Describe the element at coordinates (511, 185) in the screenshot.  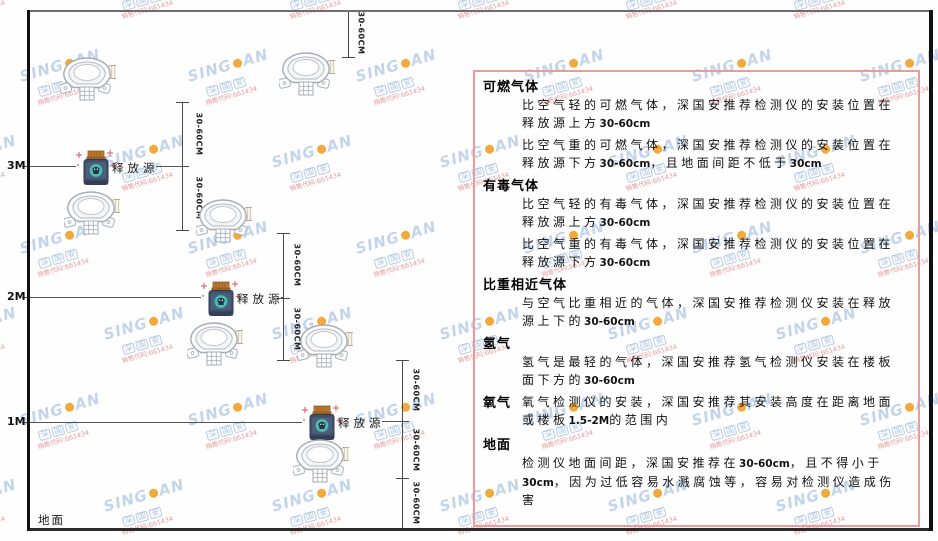
I see `section-heading: 有毒气体` at that location.